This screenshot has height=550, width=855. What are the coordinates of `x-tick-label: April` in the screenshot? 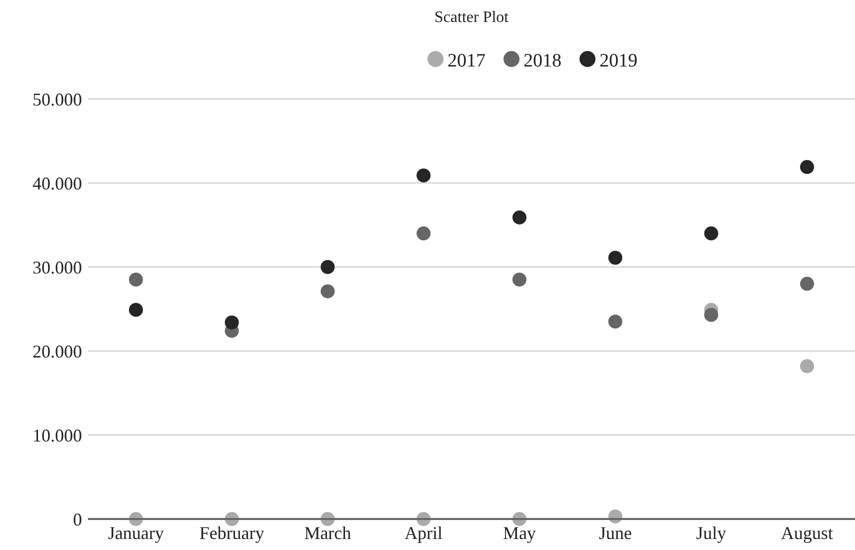 It's located at (423, 533).